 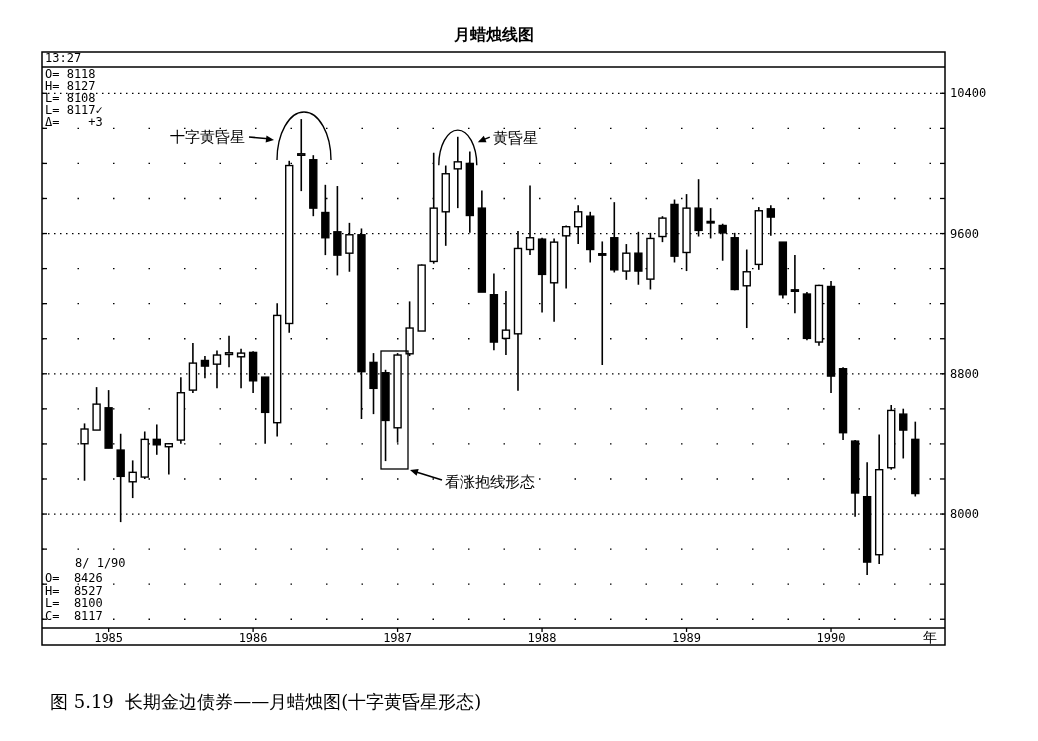 What do you see at coordinates (398, 638) in the screenshot?
I see `x-tick-label: 1987` at bounding box center [398, 638].